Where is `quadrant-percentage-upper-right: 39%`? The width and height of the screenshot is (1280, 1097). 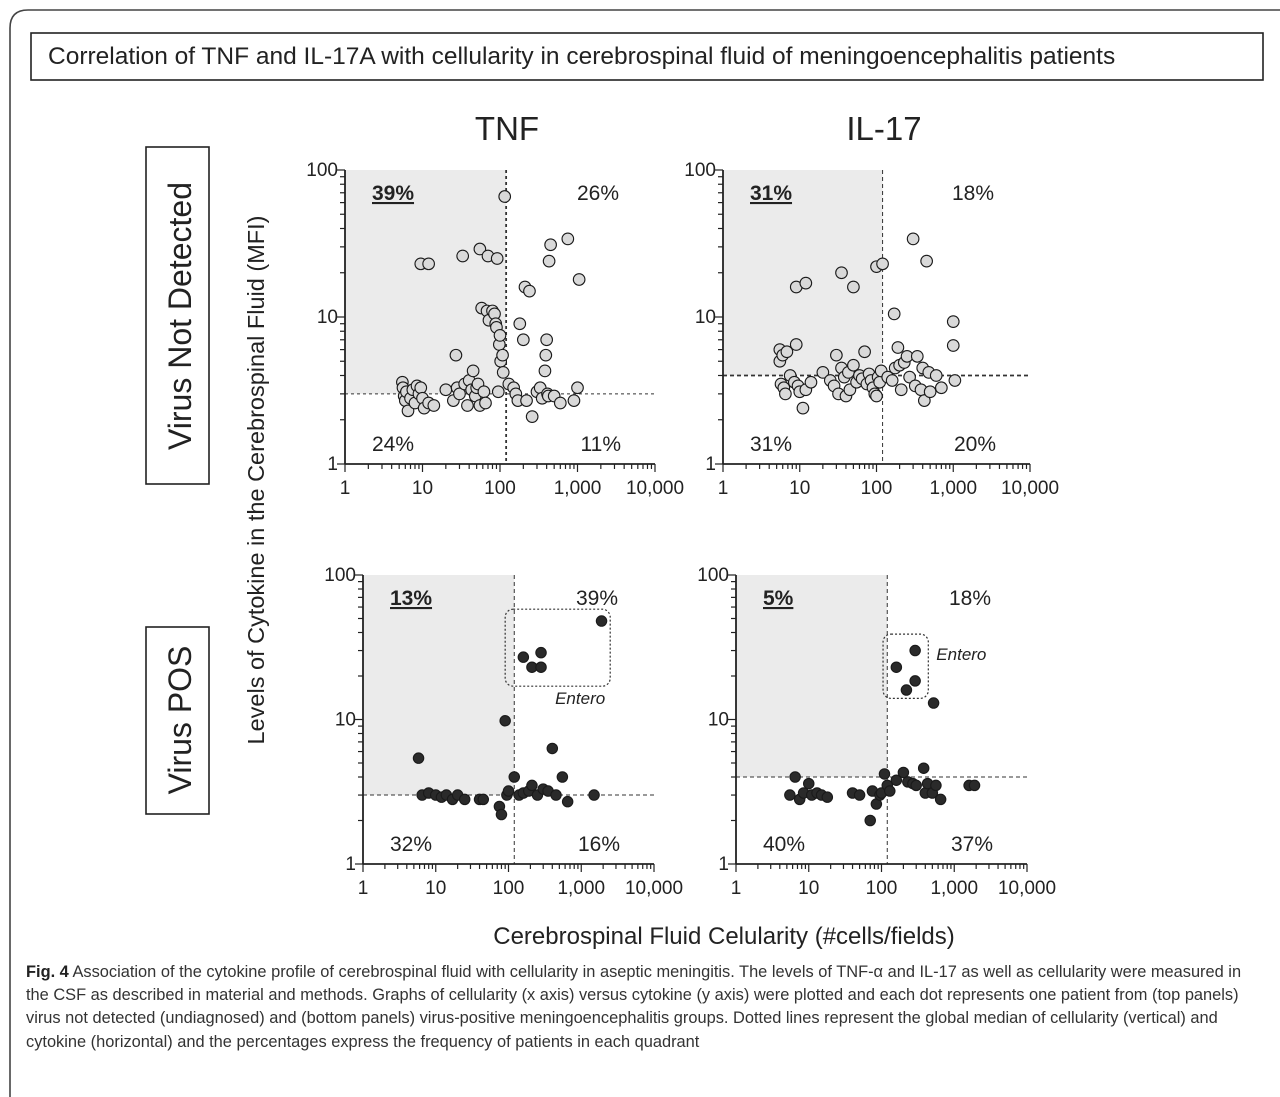
quadrant-percentage-upper-right: 39% is located at coordinates (597, 598).